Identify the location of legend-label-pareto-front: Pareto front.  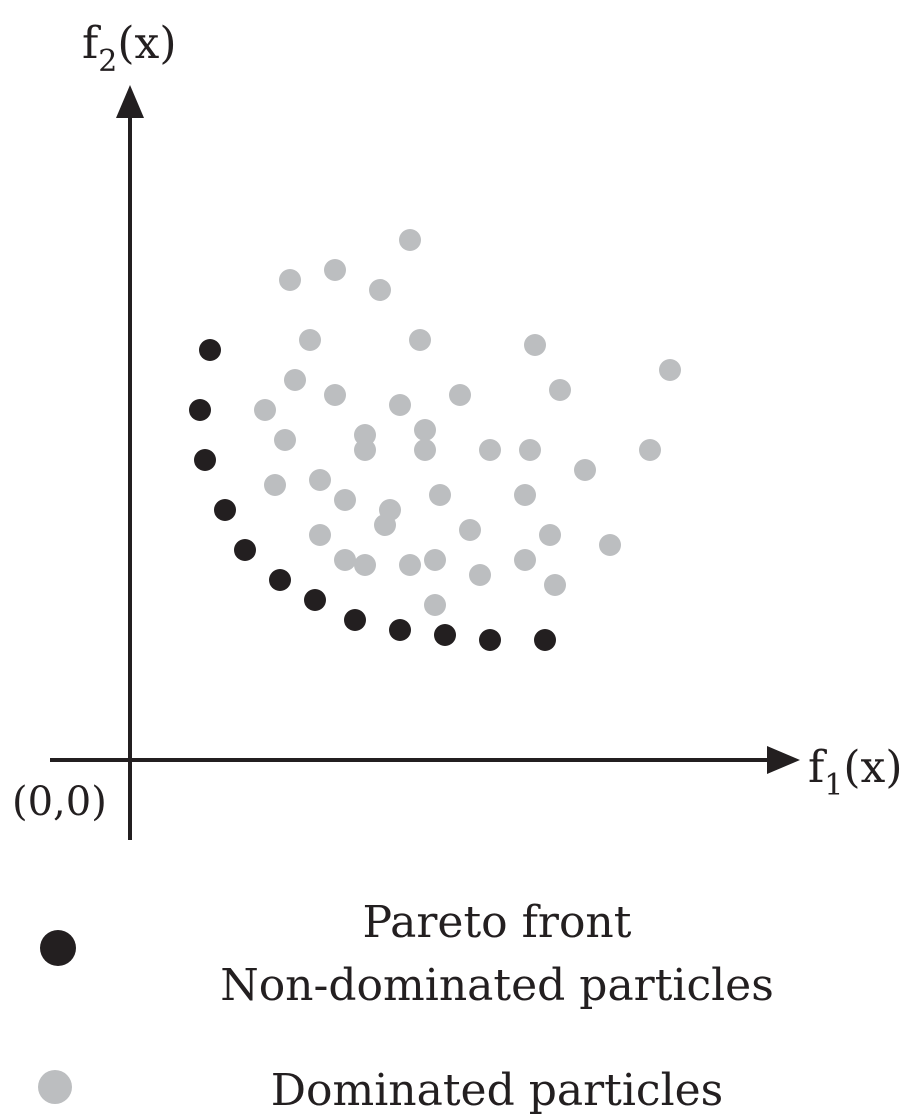
(497, 922).